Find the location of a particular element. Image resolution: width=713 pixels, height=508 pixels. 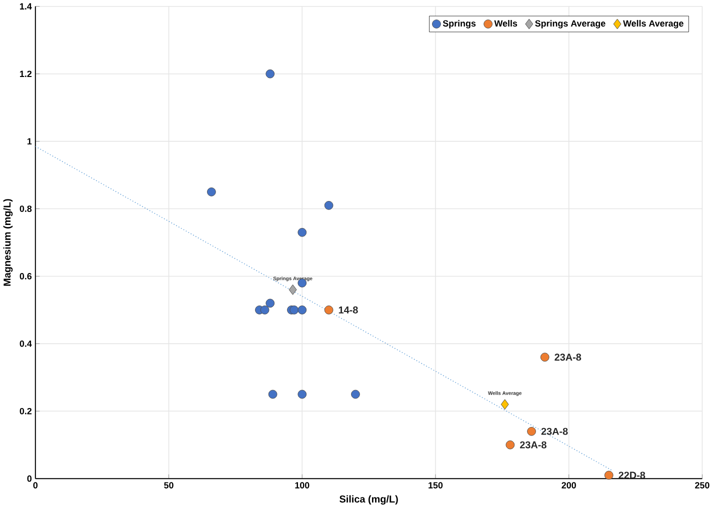

annotation: 22D-8 is located at coordinates (632, 475).